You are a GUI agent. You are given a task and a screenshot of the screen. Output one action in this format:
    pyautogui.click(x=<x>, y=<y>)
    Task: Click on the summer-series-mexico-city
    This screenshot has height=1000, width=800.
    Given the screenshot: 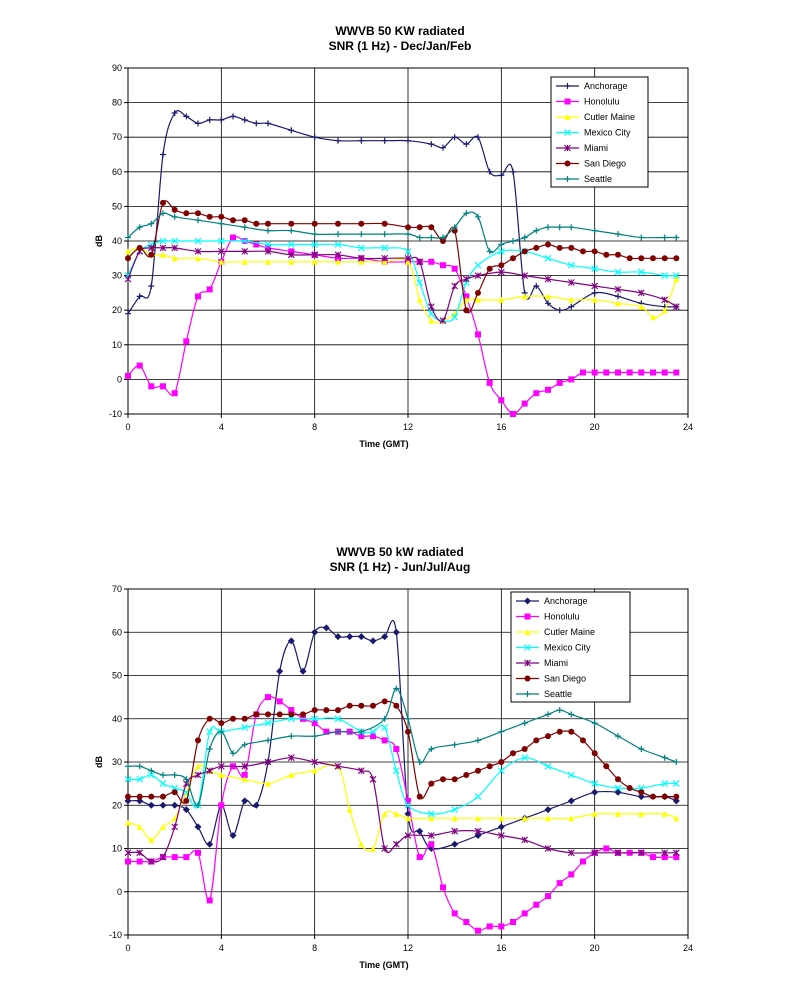 What is the action you would take?
    pyautogui.click(x=402, y=766)
    